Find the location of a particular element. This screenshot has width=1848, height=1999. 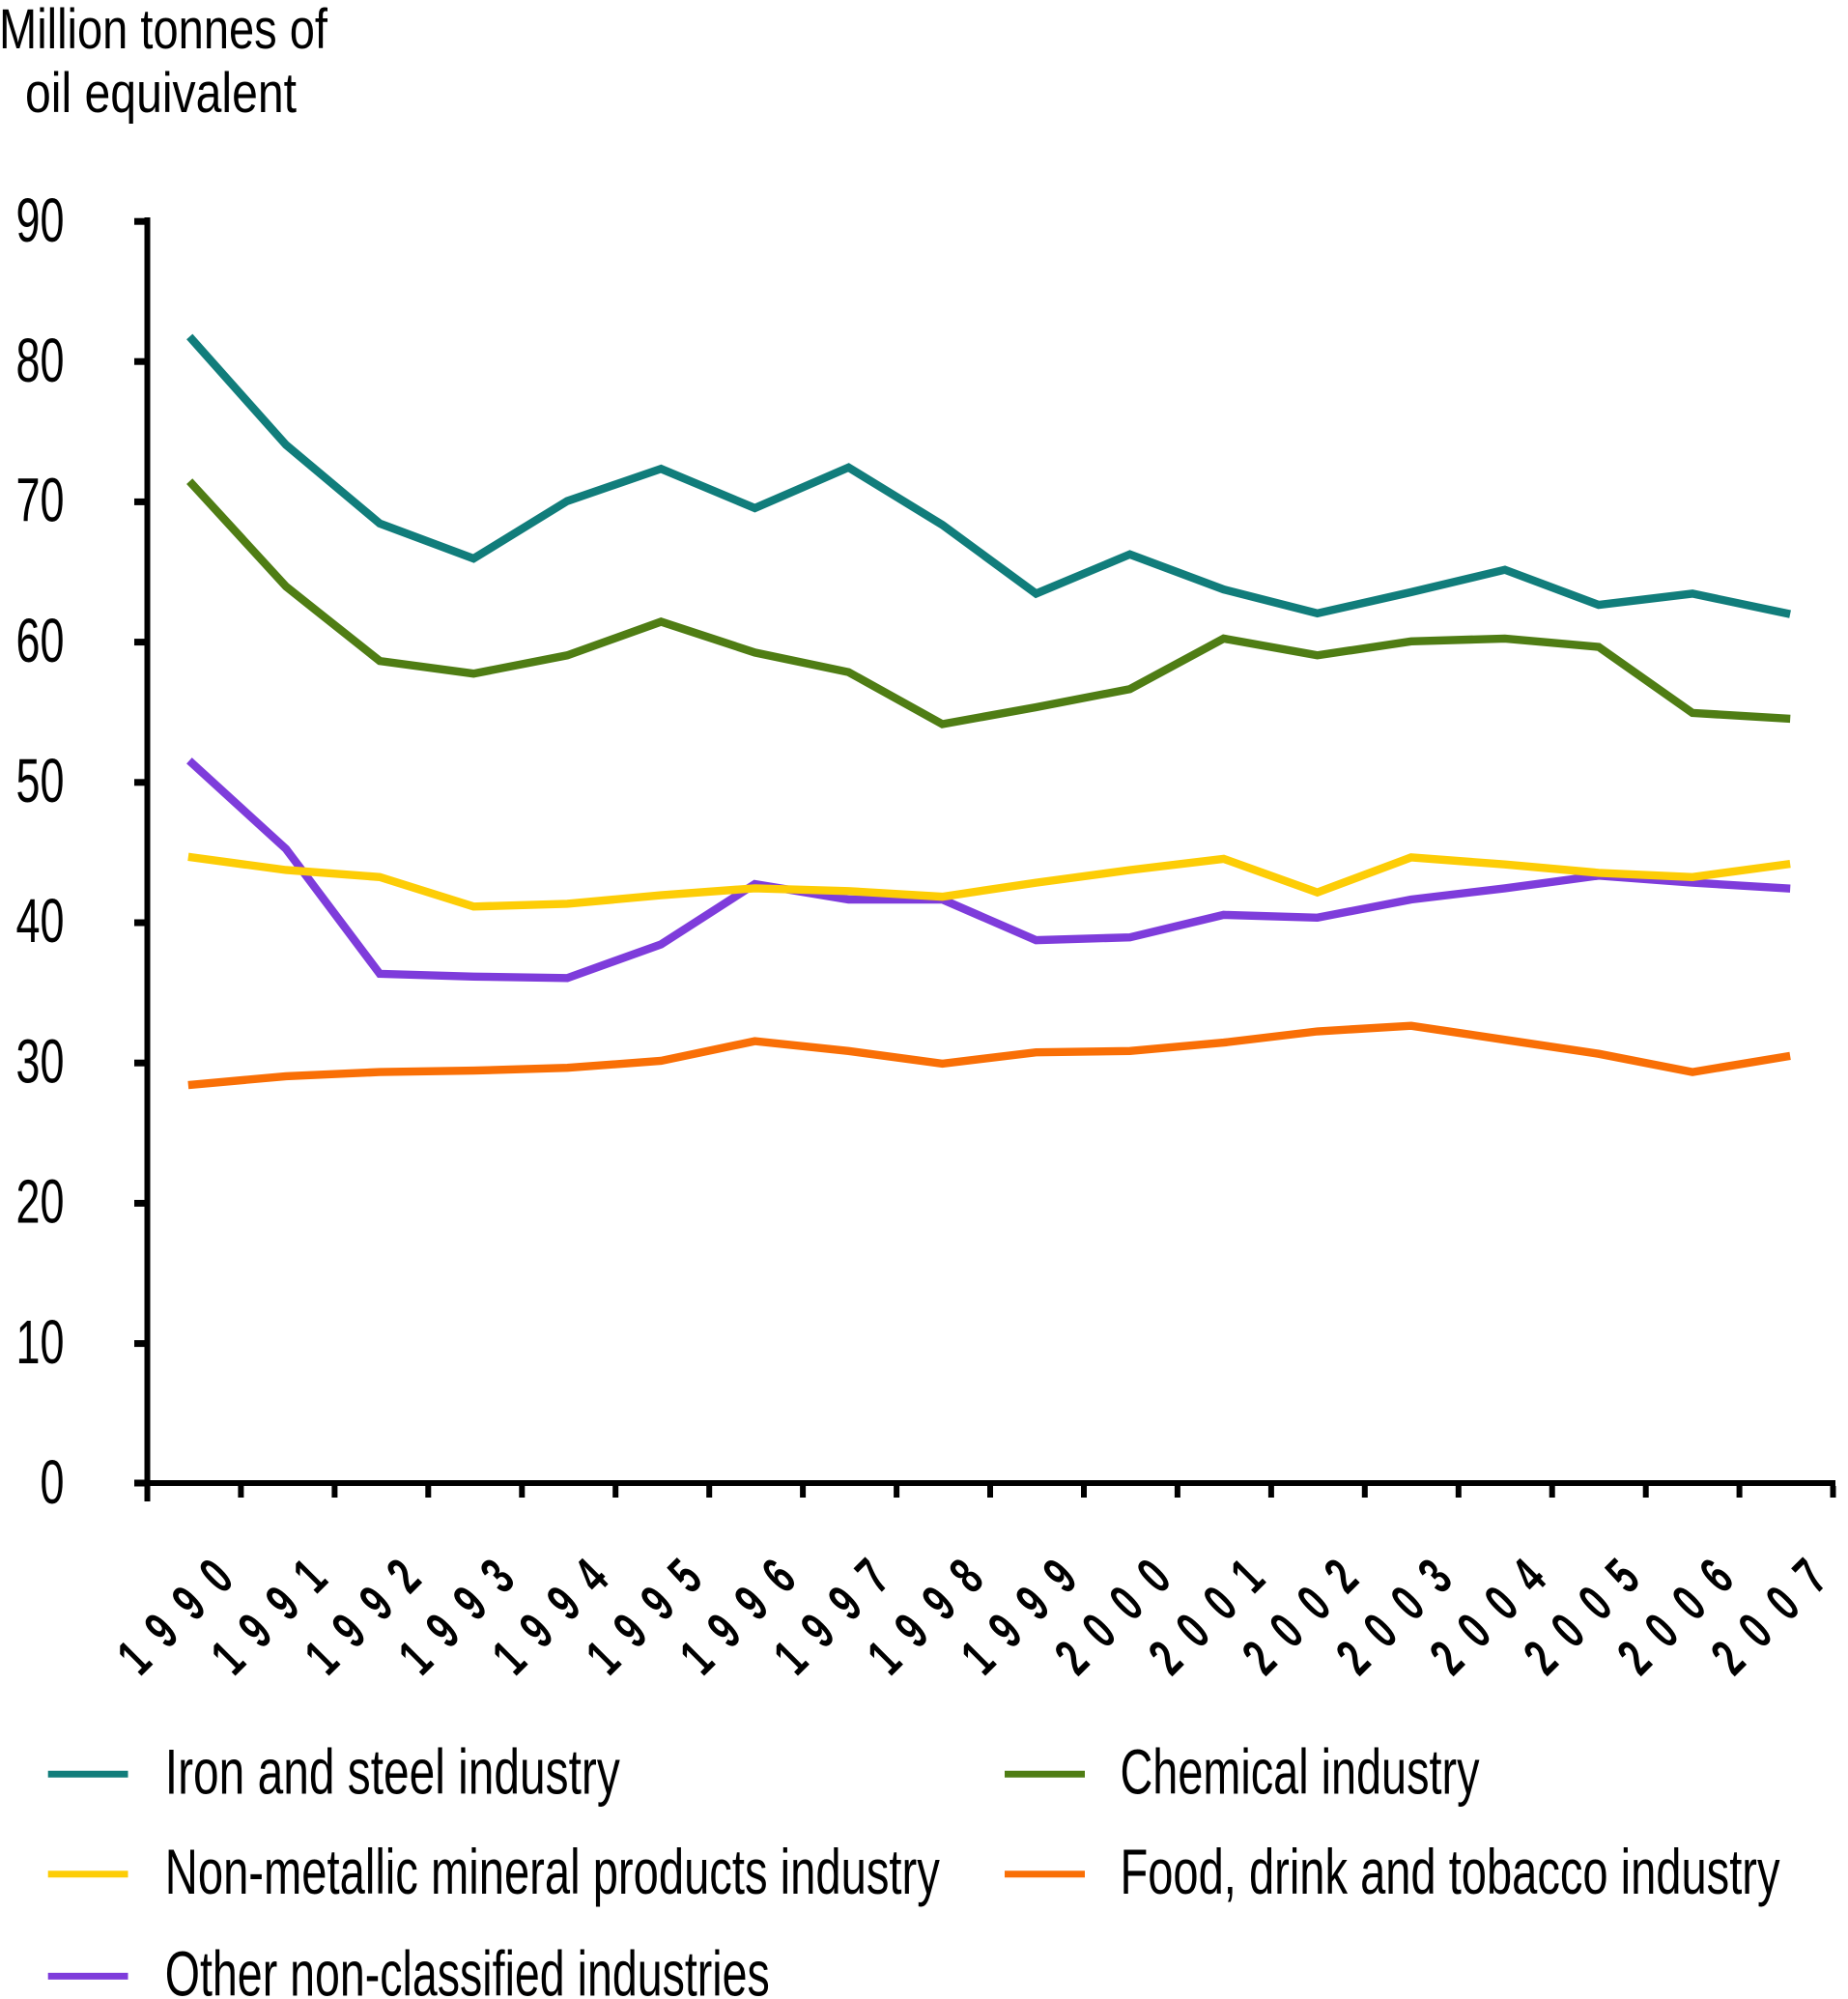

svg-text: 10 is located at coordinates (40, 1342).